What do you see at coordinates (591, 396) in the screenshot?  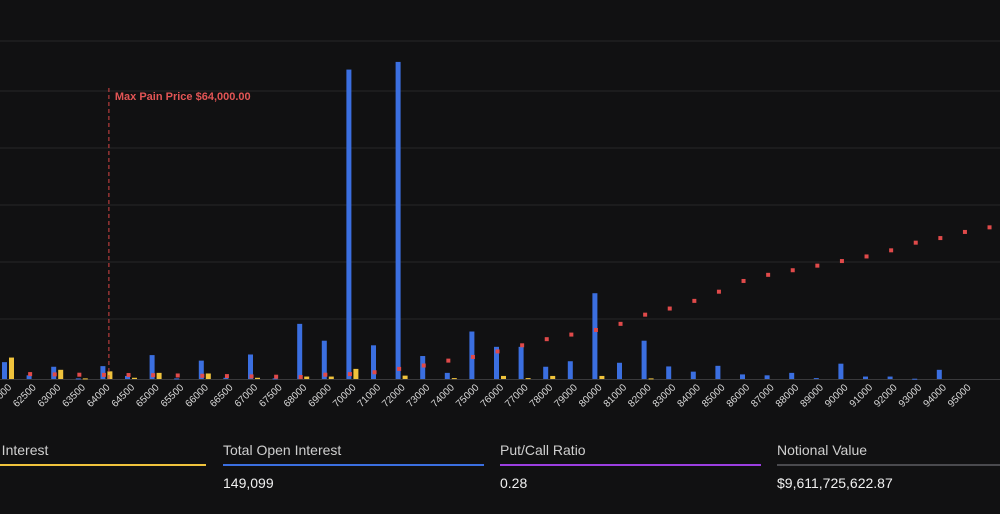 I see `x-tick-label: 80000` at bounding box center [591, 396].